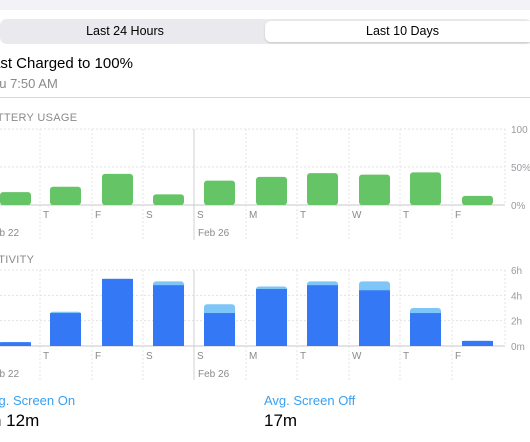 This screenshot has width=530, height=442. I want to click on y-tick-label: 0%, so click(518, 206).